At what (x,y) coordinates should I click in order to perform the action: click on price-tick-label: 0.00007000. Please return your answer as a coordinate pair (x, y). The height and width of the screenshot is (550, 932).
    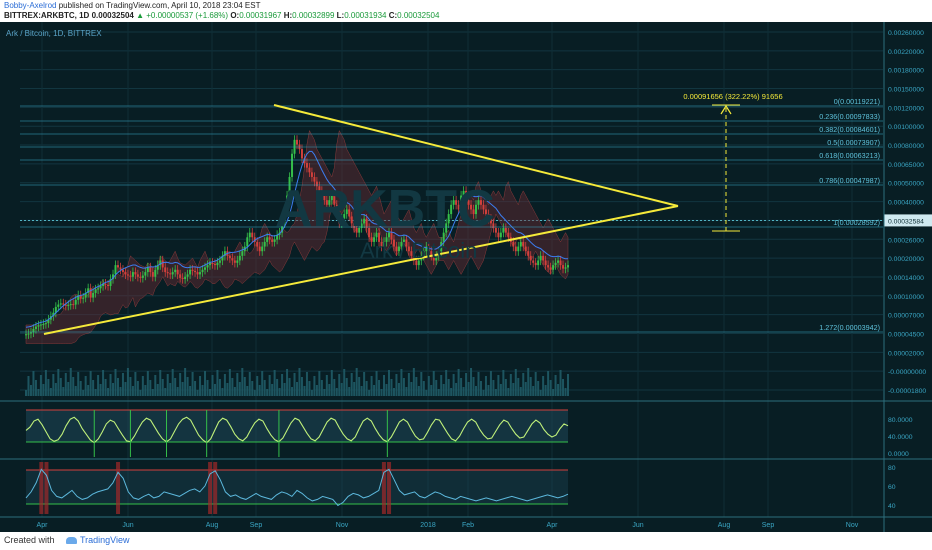
    Looking at the image, I should click on (906, 316).